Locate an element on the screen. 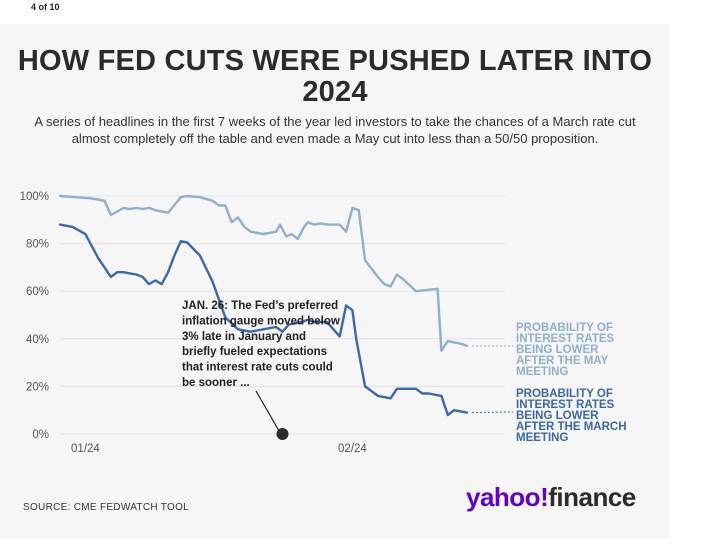 The width and height of the screenshot is (716, 553). chart-title: HOW FED CUTS WERE PUSHED LATER INTO 2024 is located at coordinates (335, 76).